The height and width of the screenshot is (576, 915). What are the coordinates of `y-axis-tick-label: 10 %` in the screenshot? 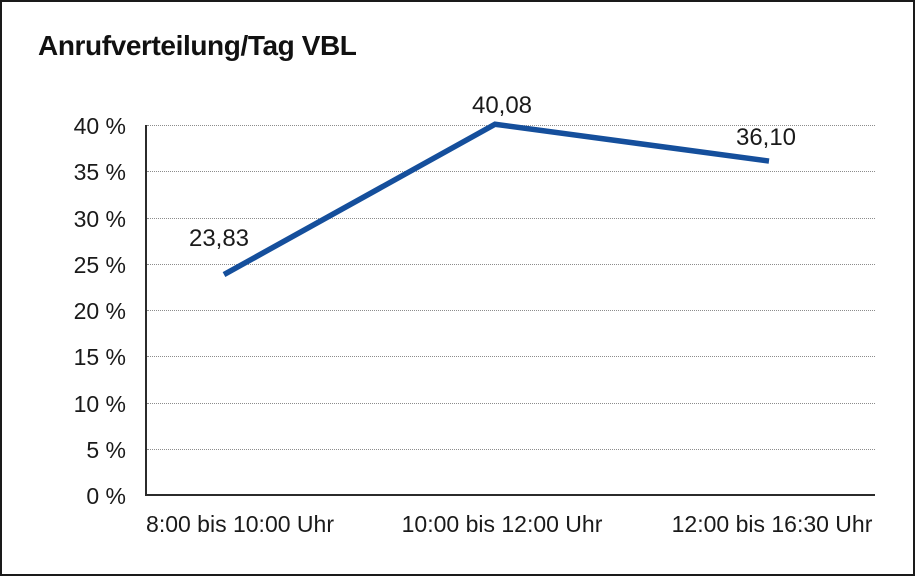 It's located at (99, 403).